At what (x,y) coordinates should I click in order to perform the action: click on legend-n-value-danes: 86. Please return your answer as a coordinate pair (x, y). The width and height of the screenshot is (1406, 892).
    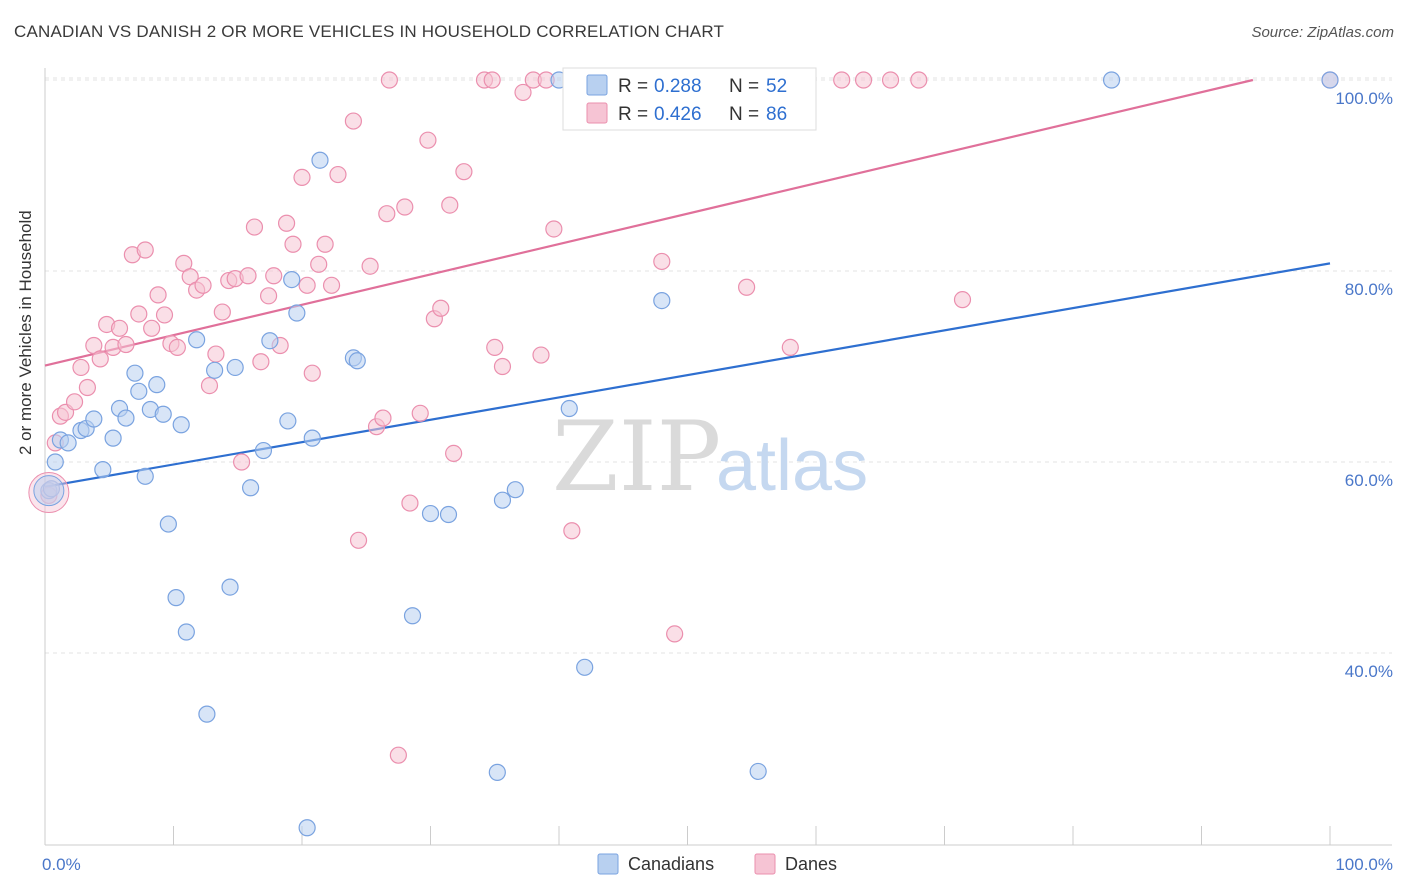
    Looking at the image, I should click on (776, 114).